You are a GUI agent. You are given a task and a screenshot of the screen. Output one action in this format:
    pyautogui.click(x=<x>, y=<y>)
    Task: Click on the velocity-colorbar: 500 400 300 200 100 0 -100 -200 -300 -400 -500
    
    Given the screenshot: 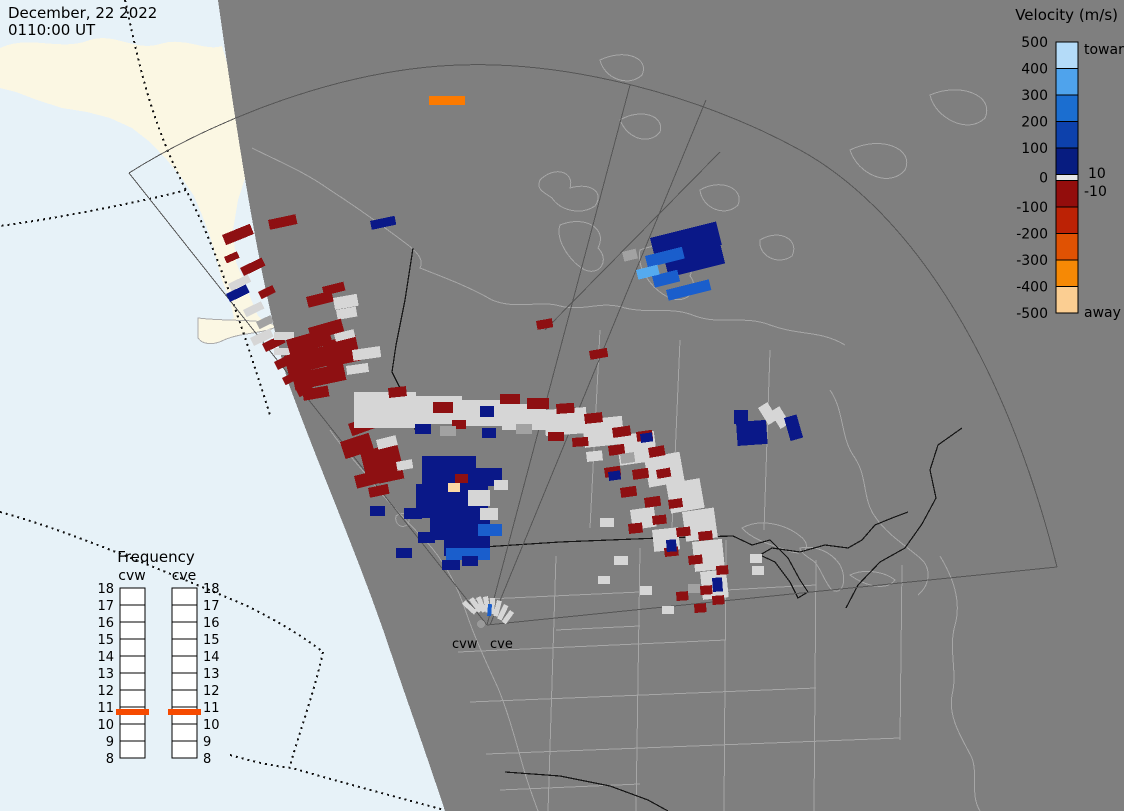 What is the action you would take?
    pyautogui.click(x=1047, y=178)
    